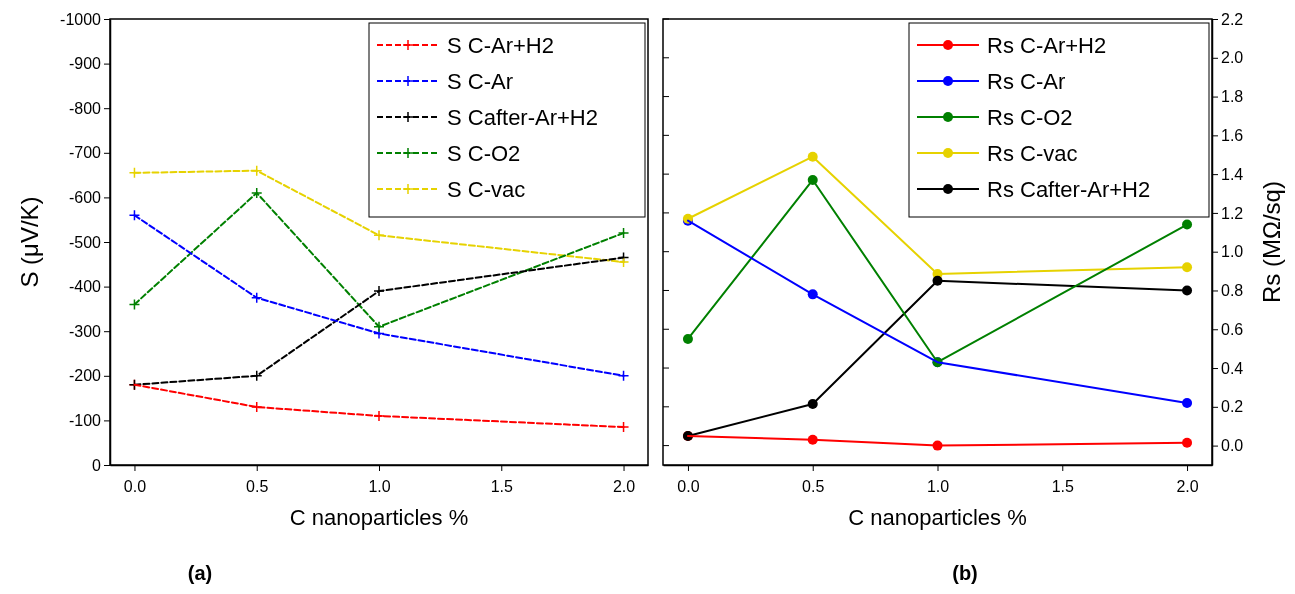 The image size is (1295, 594). Describe the element at coordinates (1232, 58) in the screenshot. I see `y2-tick-label: 2.0` at that location.